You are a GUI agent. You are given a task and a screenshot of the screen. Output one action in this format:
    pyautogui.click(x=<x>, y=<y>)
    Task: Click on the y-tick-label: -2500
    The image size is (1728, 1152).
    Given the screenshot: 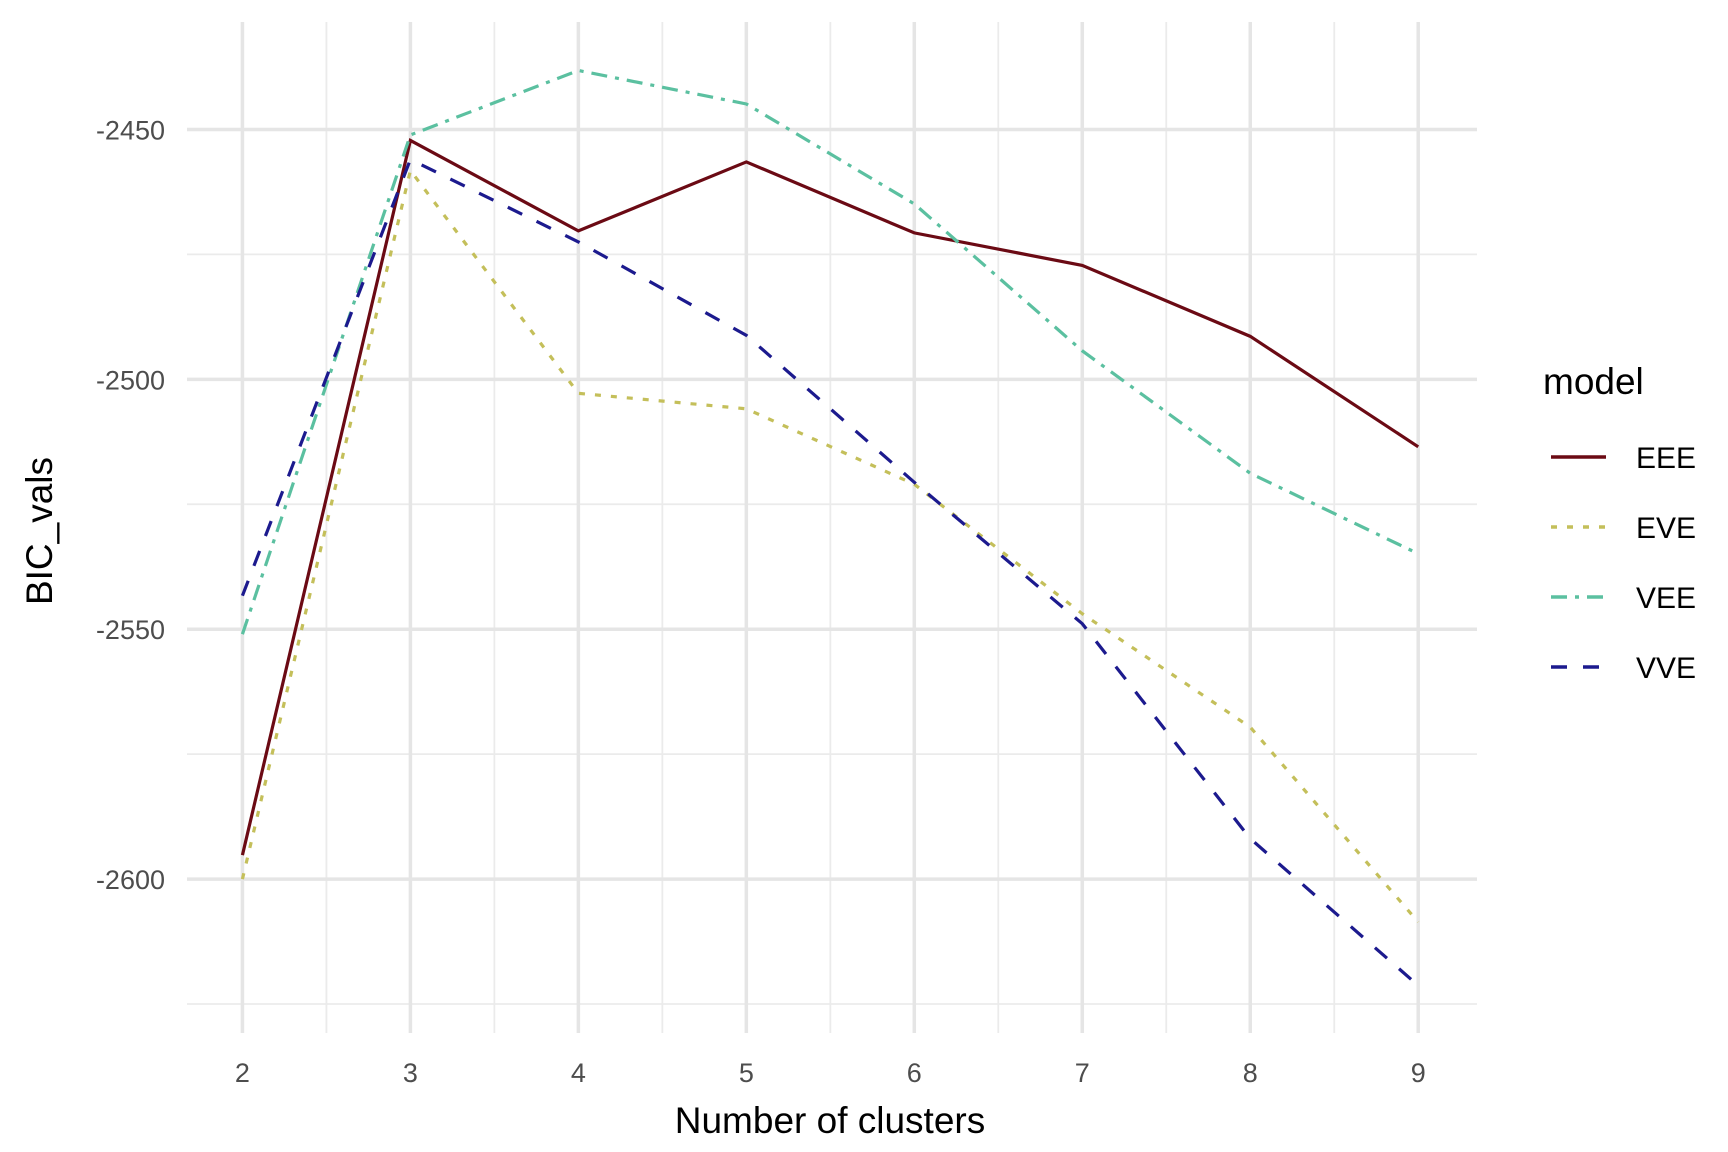 What is the action you would take?
    pyautogui.click(x=130, y=380)
    